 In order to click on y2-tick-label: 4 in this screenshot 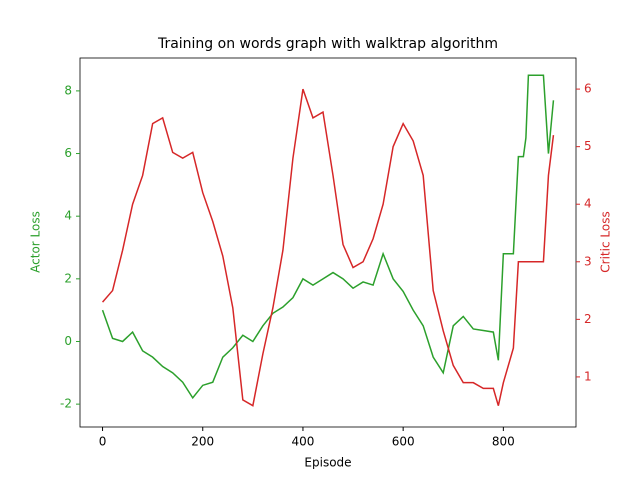, I will do `click(588, 204)`.